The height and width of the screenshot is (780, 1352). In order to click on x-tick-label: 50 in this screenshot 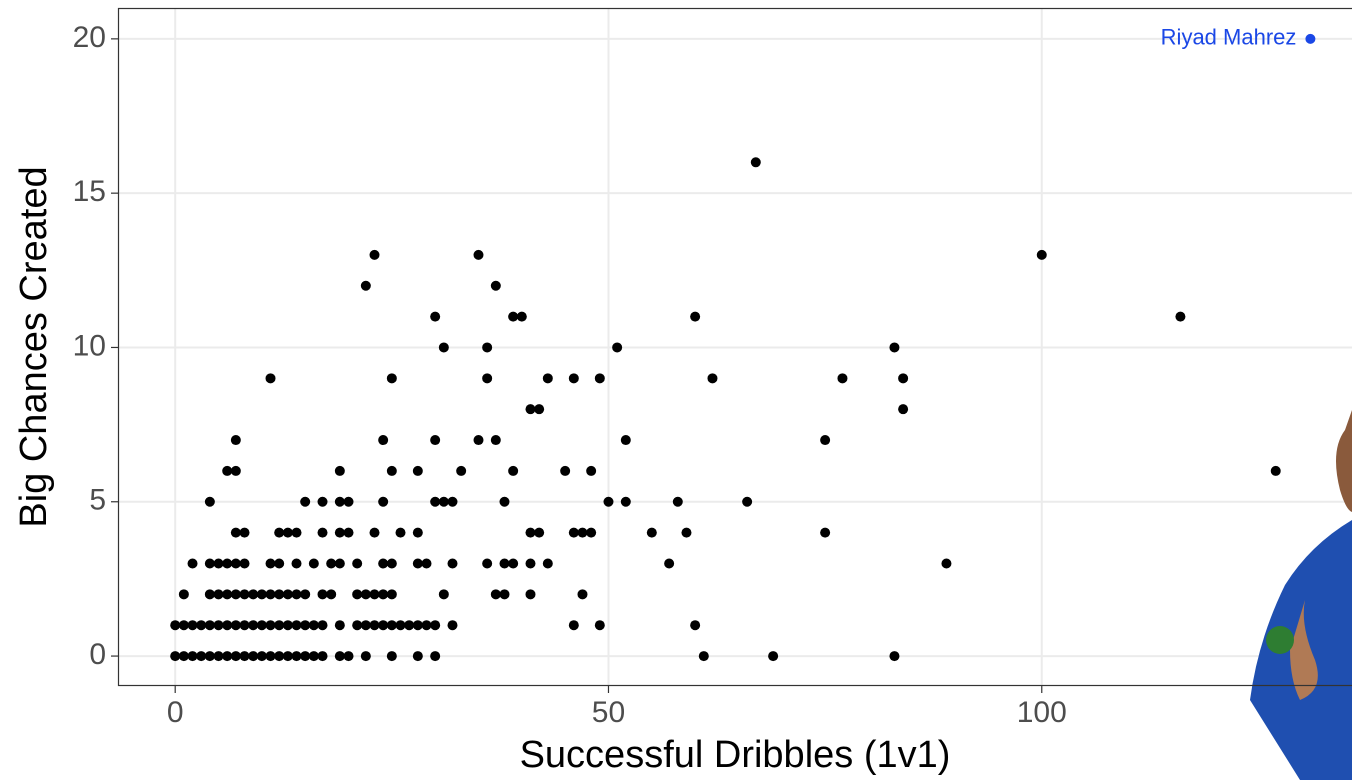, I will do `click(608, 712)`.